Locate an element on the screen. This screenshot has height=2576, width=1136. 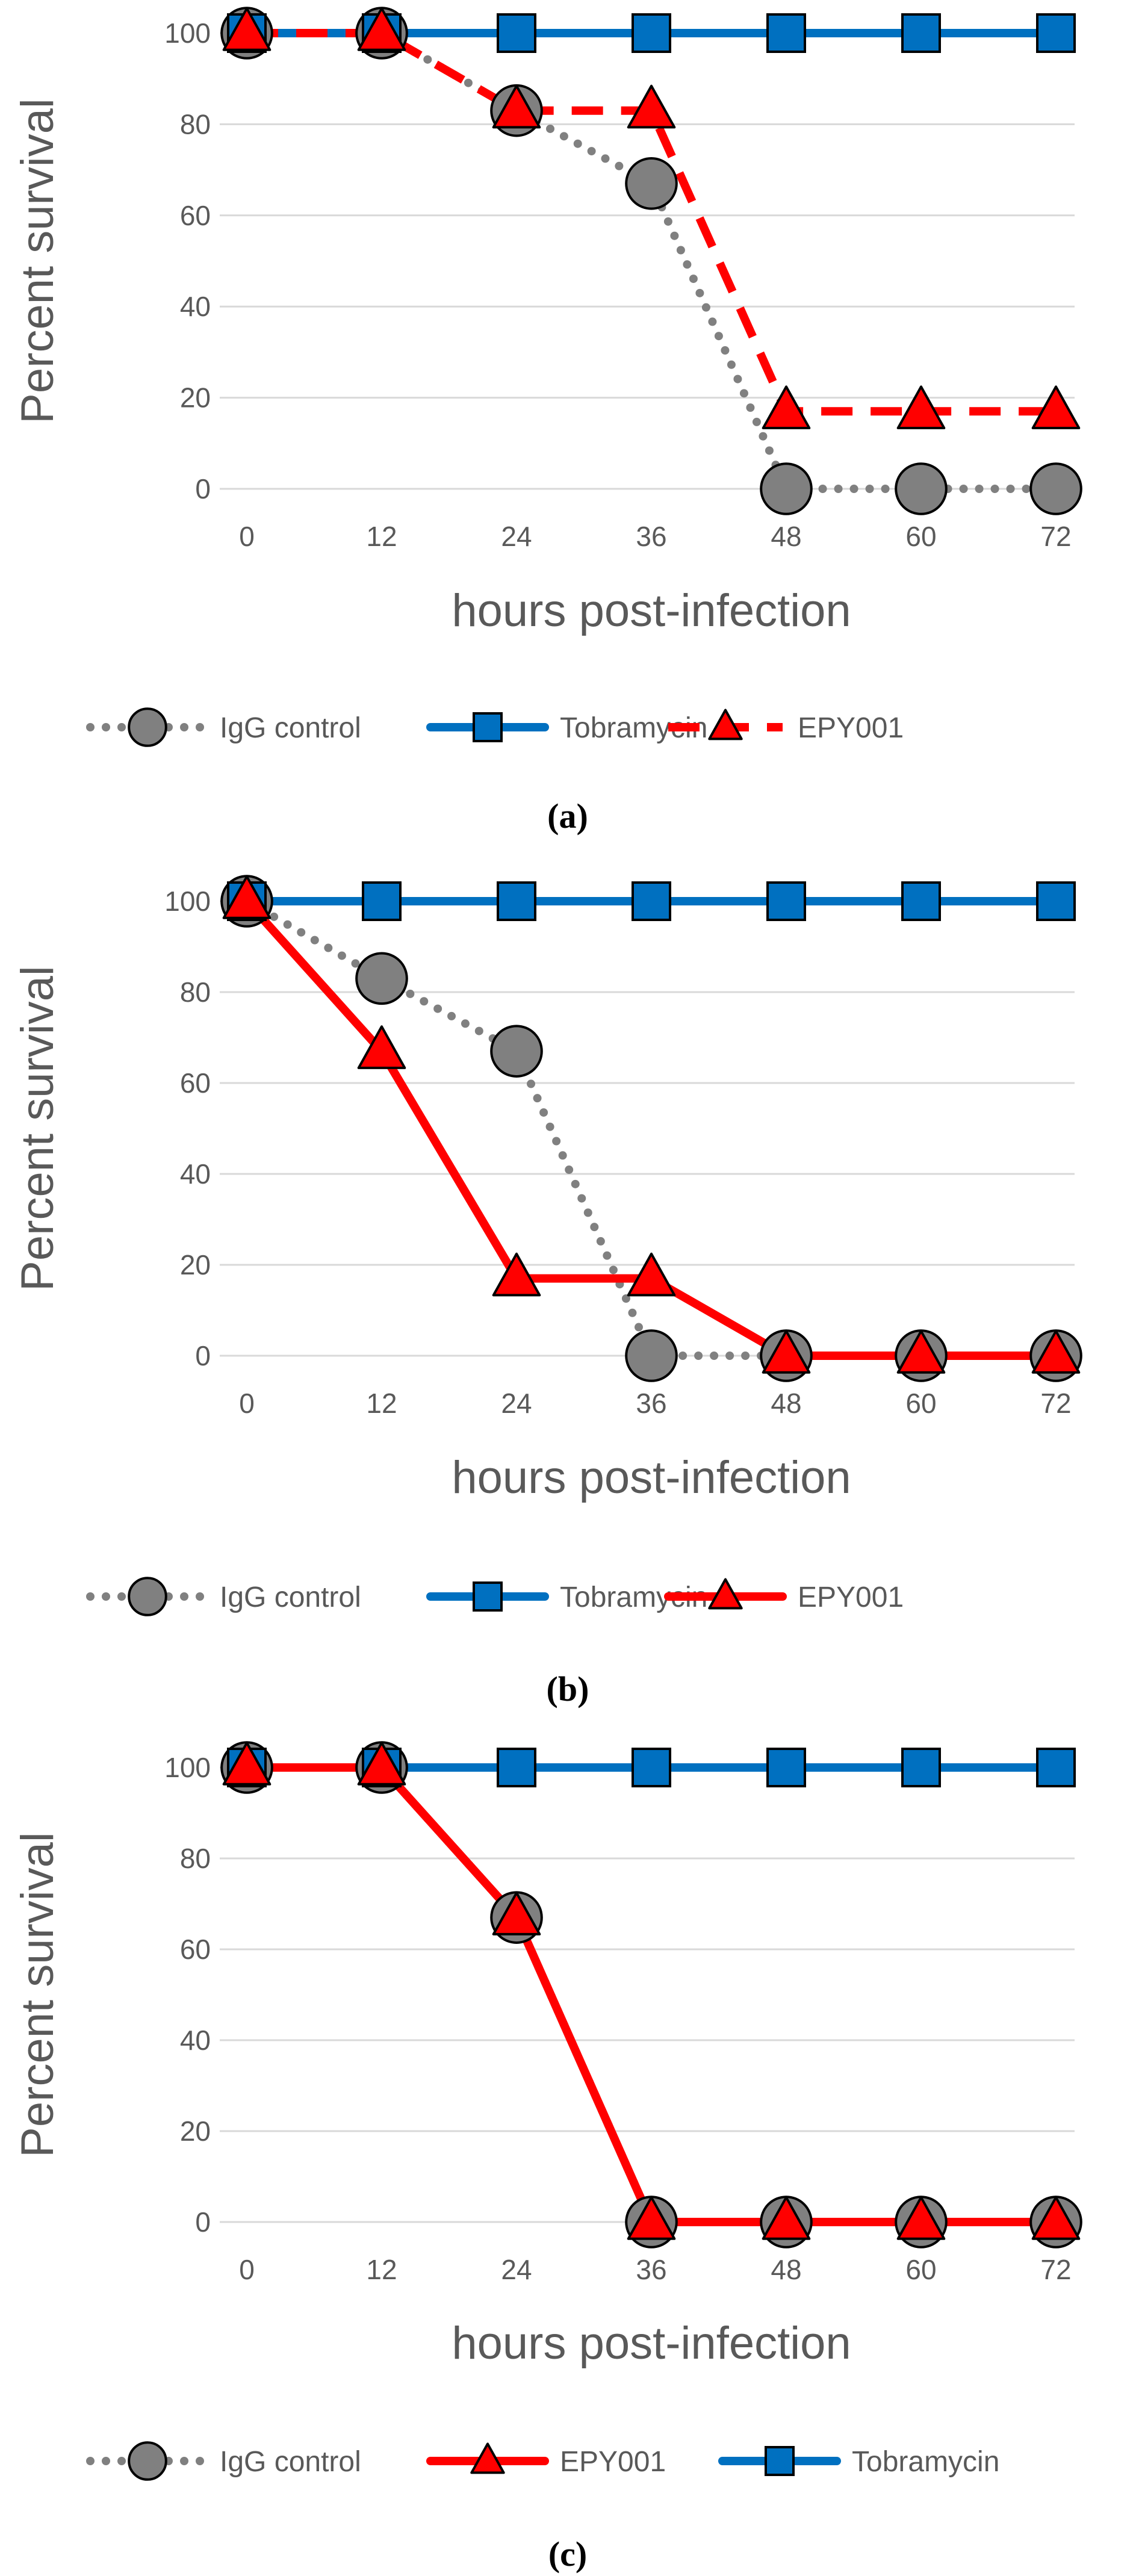
series-line-igg-control is located at coordinates (652, 1994).